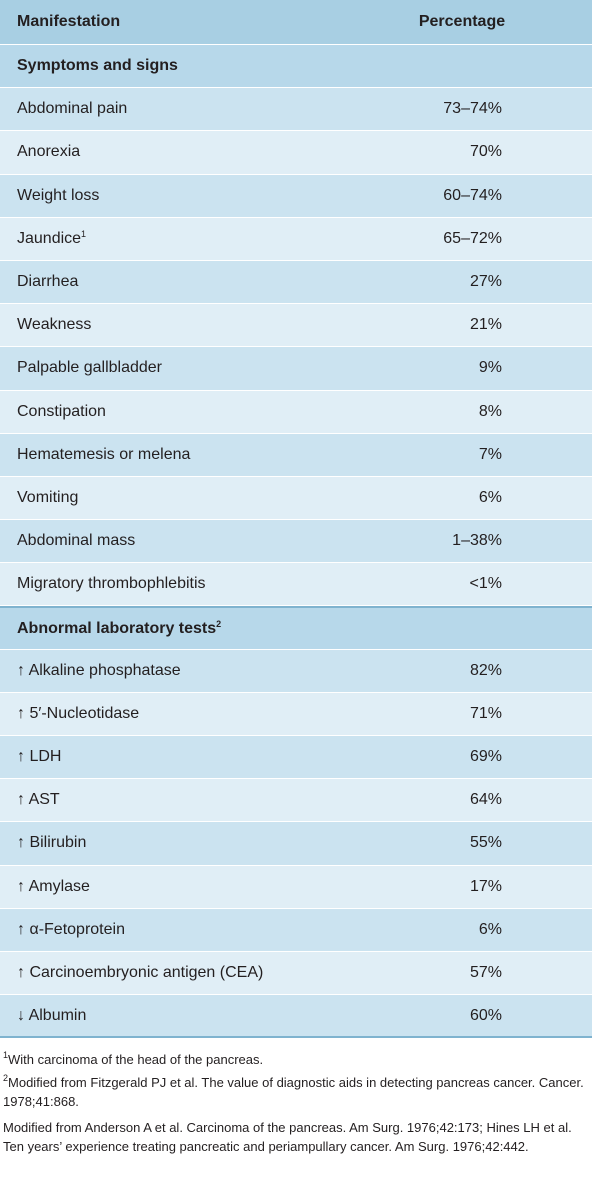 The height and width of the screenshot is (1185, 592). I want to click on section-cell: Symptoms and signs, so click(296, 66).